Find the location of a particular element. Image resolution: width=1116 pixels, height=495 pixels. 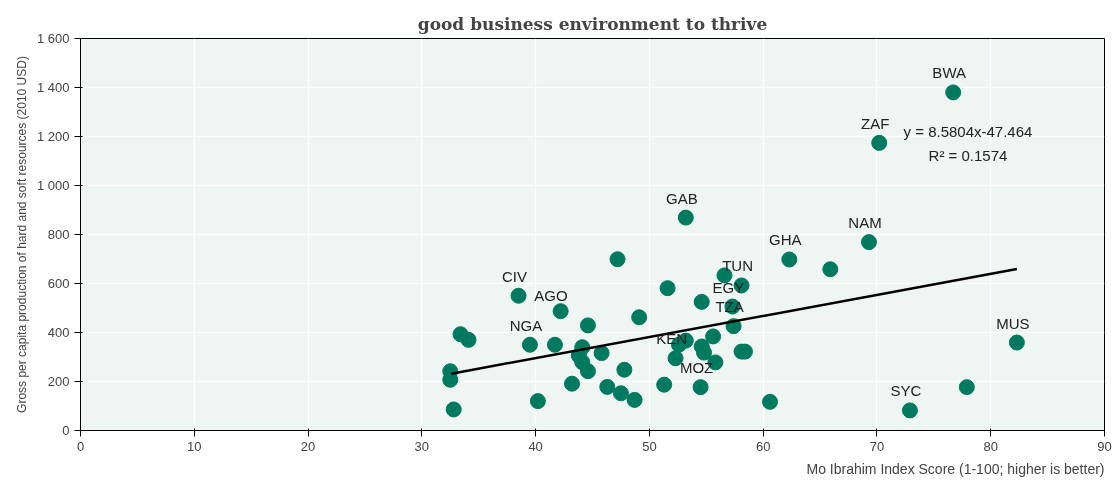

annotation: R² = 0.1574 is located at coordinates (968, 155).